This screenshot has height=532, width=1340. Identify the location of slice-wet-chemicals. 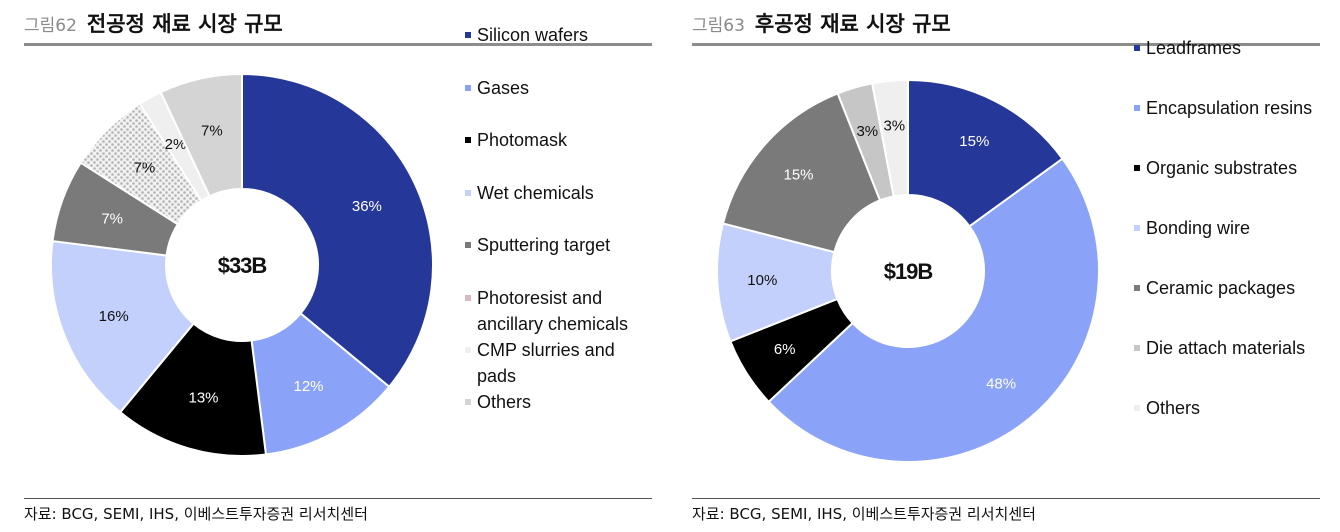
(122, 326).